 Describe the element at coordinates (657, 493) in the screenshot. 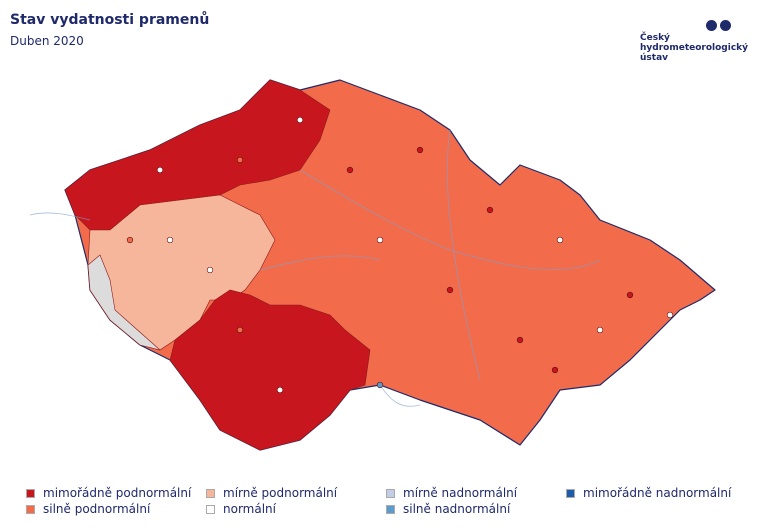

I see `legend-label: mimořádně nadnormální` at that location.